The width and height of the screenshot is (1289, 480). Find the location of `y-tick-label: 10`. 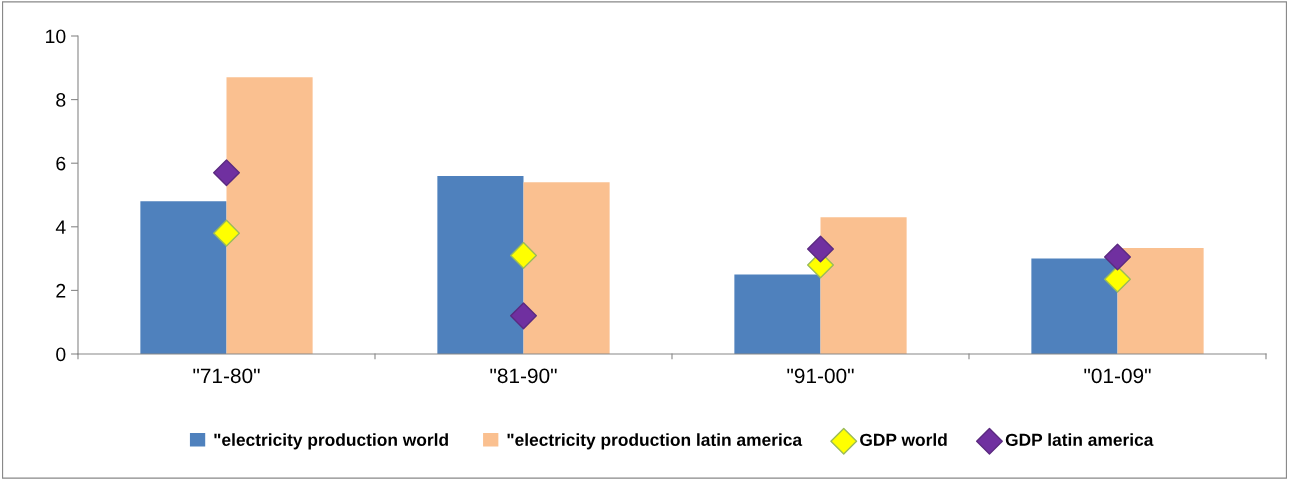

y-tick-label: 10 is located at coordinates (56, 36).